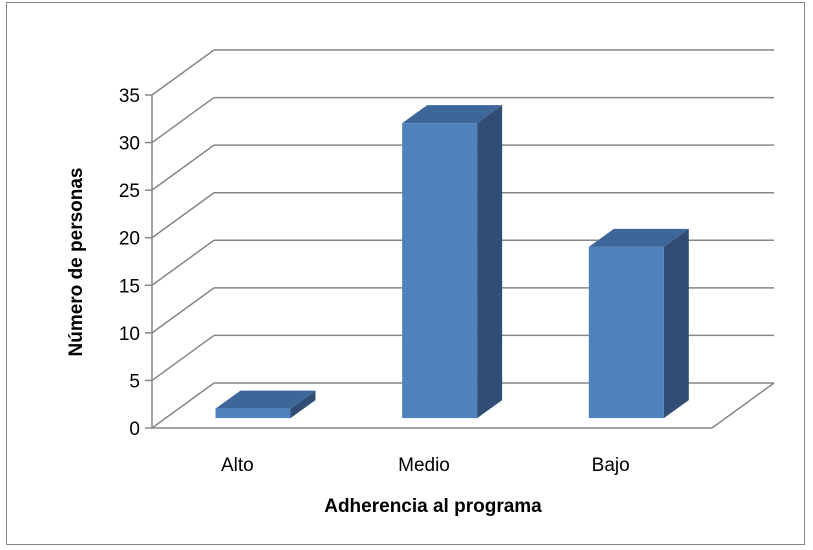 Image resolution: width=813 pixels, height=550 pixels. Describe the element at coordinates (129, 263) in the screenshot. I see `y-tick-labels: 0 5 10 15 20 25 30 35` at that location.